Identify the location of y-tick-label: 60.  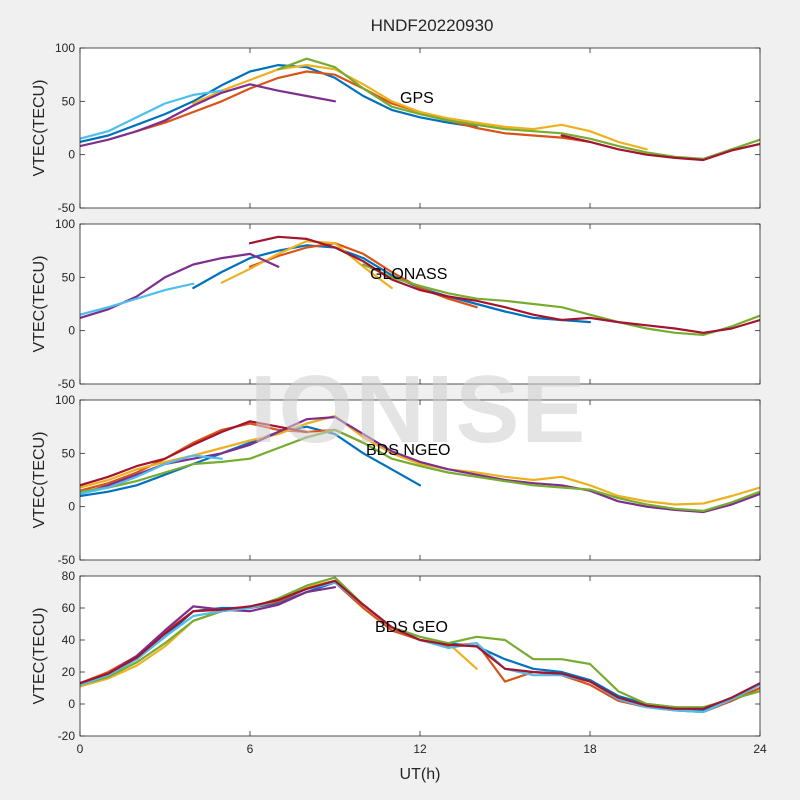
(69, 608).